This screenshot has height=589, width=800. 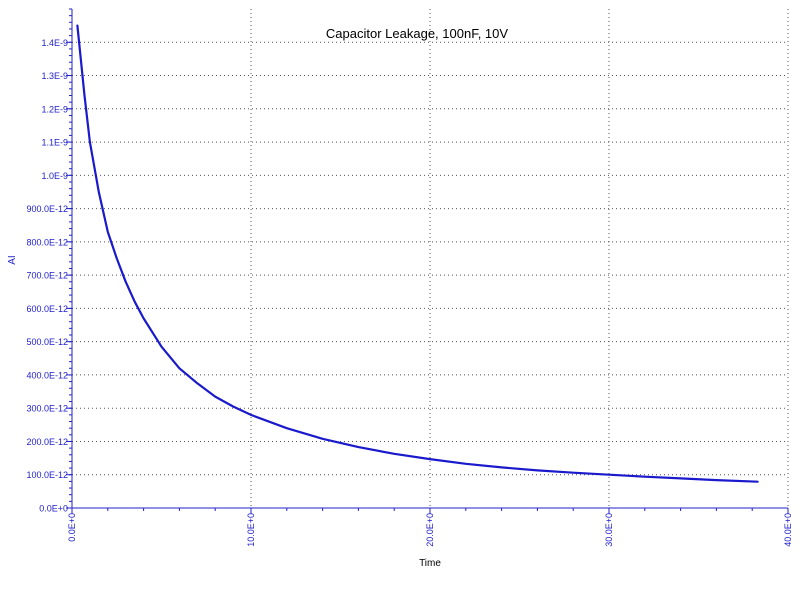 What do you see at coordinates (47, 475) in the screenshot?
I see `y-tick-label: 100.0E-12` at bounding box center [47, 475].